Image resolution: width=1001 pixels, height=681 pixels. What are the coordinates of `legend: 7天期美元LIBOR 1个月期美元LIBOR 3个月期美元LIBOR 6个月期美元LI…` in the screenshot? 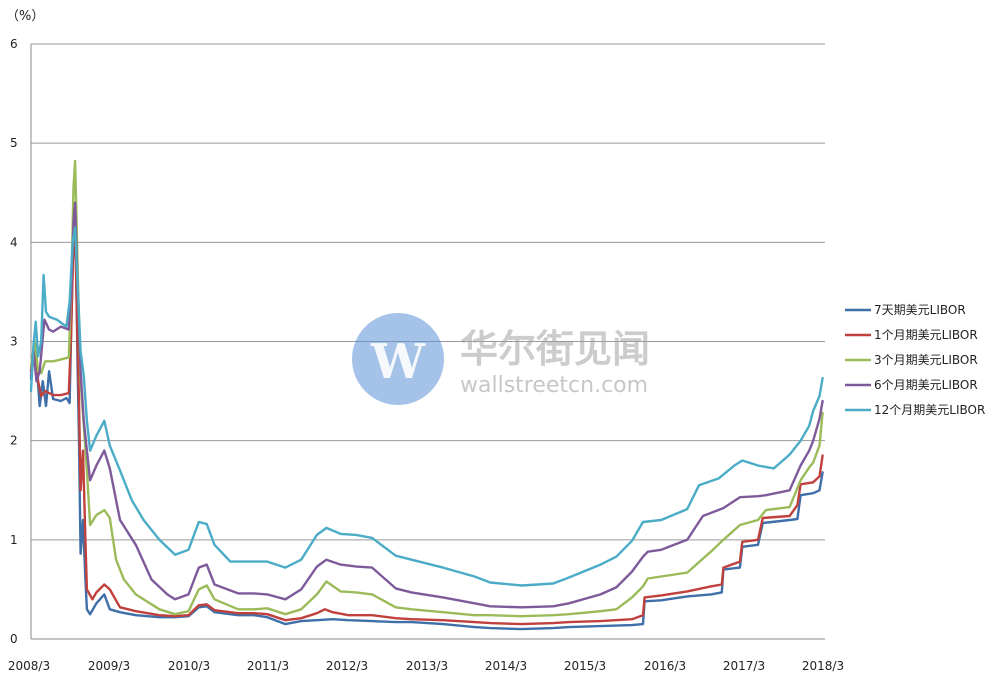 It's located at (915, 360).